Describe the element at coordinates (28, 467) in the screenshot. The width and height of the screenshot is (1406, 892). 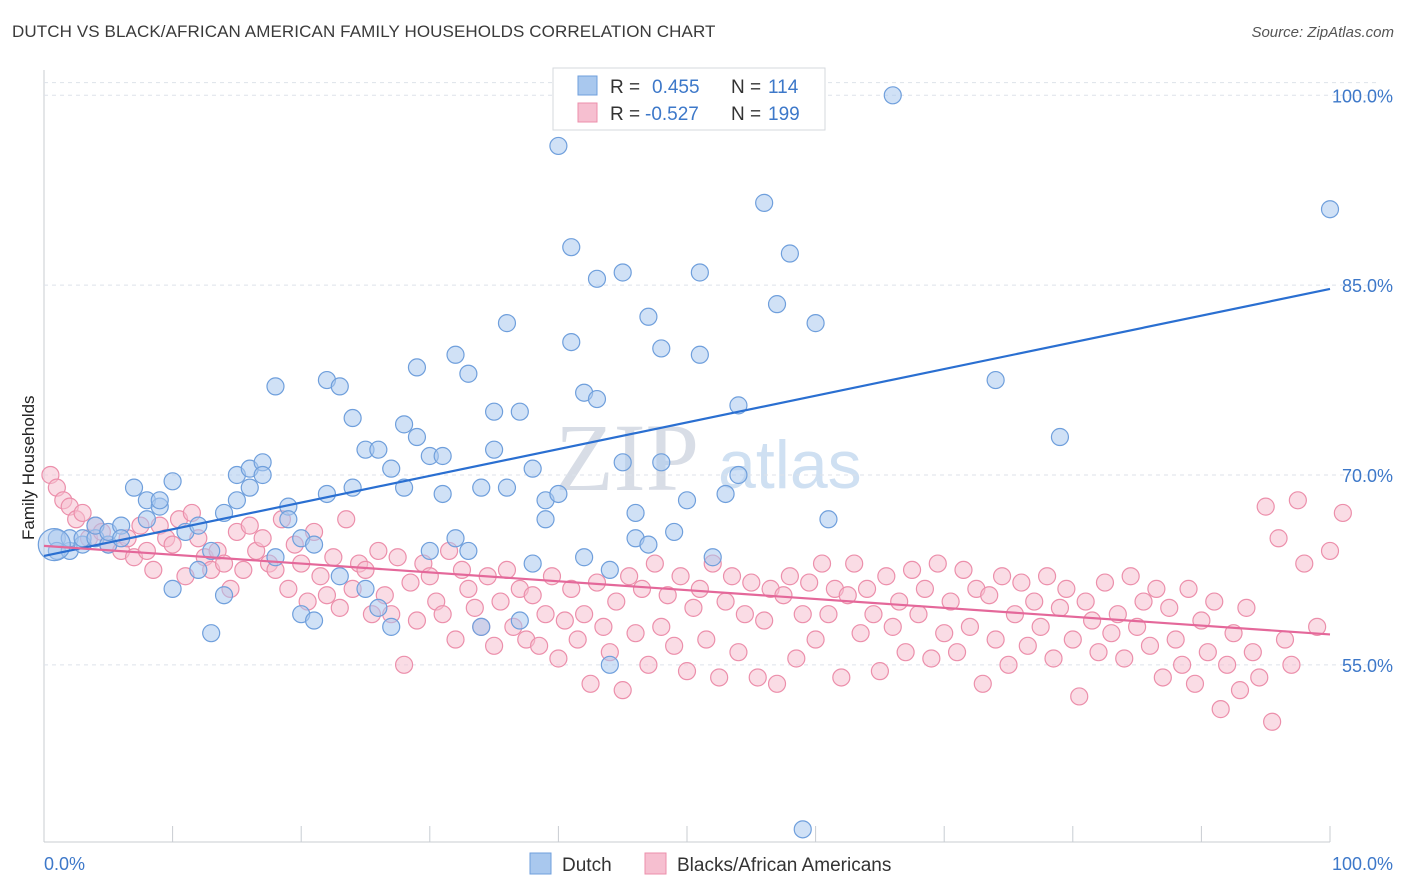
I see `y-axis-title: Family Households` at that location.